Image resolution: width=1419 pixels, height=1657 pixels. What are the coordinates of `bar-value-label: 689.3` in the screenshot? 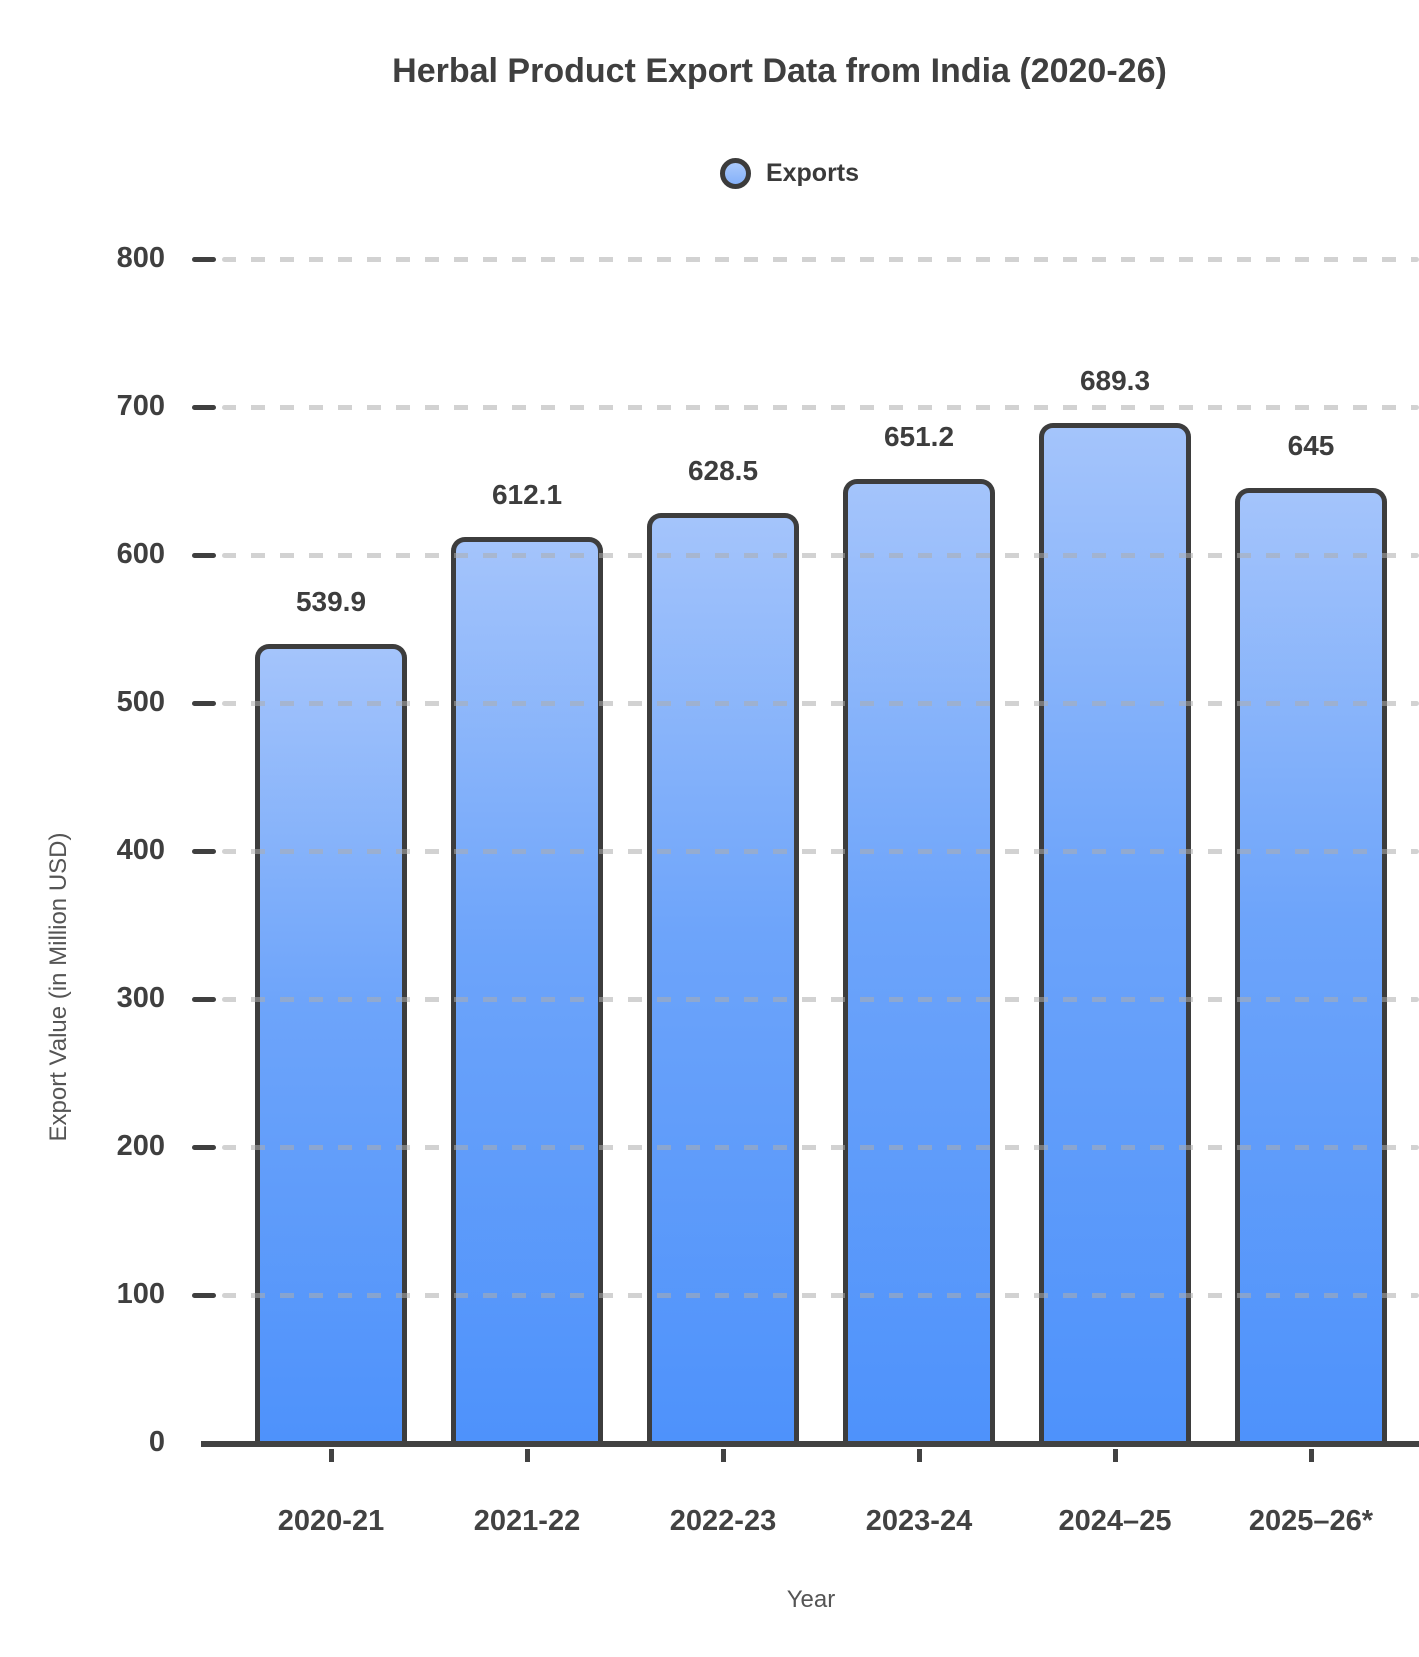 It's located at (1115, 380).